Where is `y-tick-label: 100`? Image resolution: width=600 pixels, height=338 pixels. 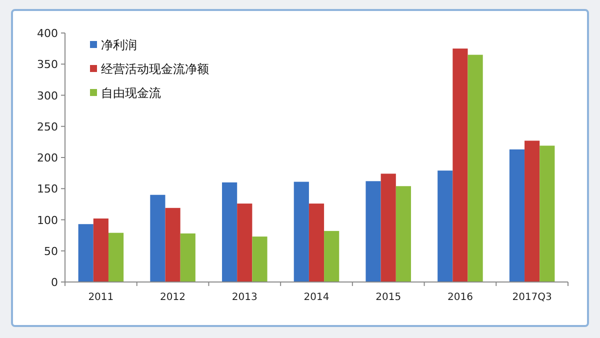
y-tick-label: 100 is located at coordinates (47, 220).